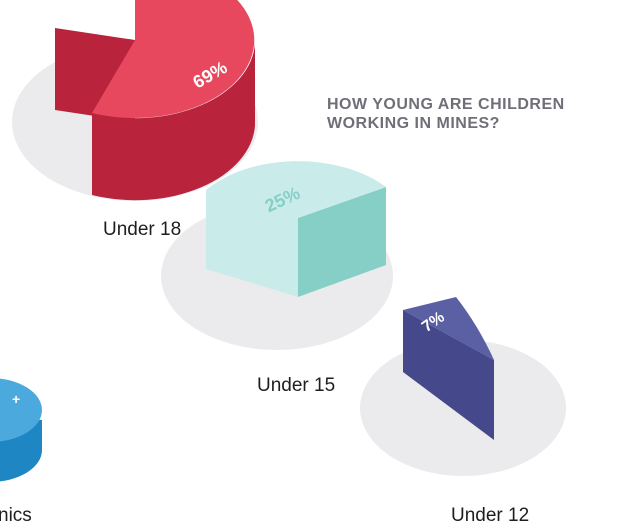 The image size is (636, 529). I want to click on chart-title: HOW YOUNG ARE CHILDREN WORKING IN MINES?, so click(446, 114).